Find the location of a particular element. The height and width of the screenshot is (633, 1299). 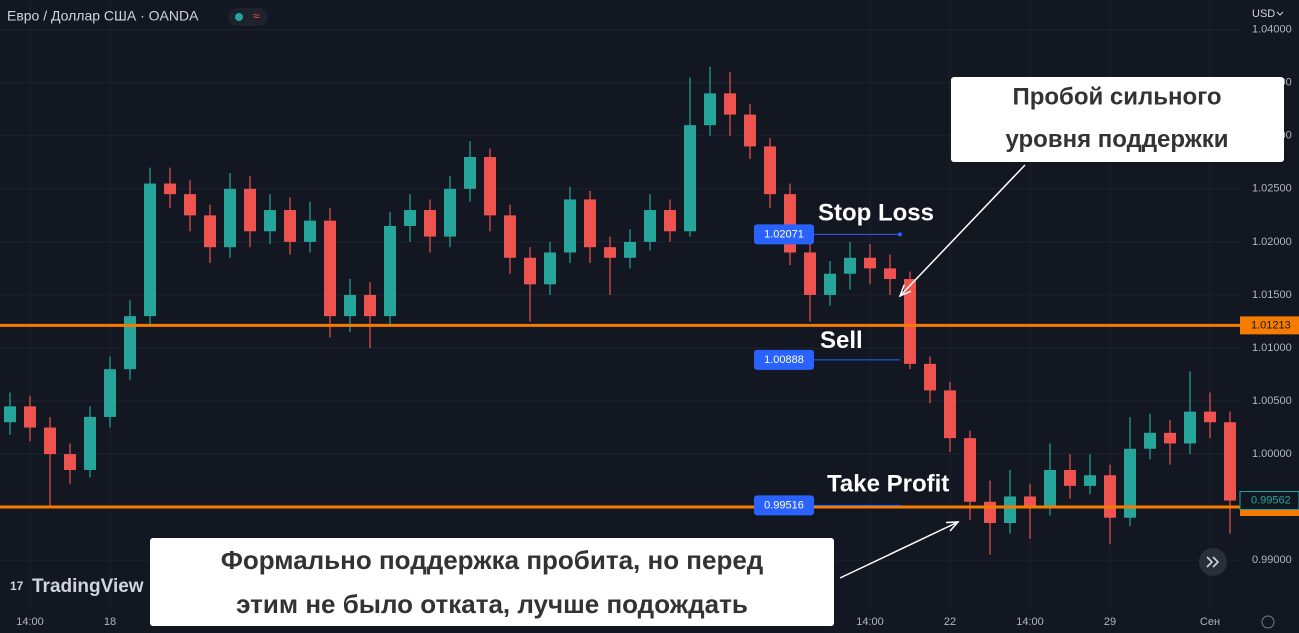

order-name: Sell is located at coordinates (841, 340).